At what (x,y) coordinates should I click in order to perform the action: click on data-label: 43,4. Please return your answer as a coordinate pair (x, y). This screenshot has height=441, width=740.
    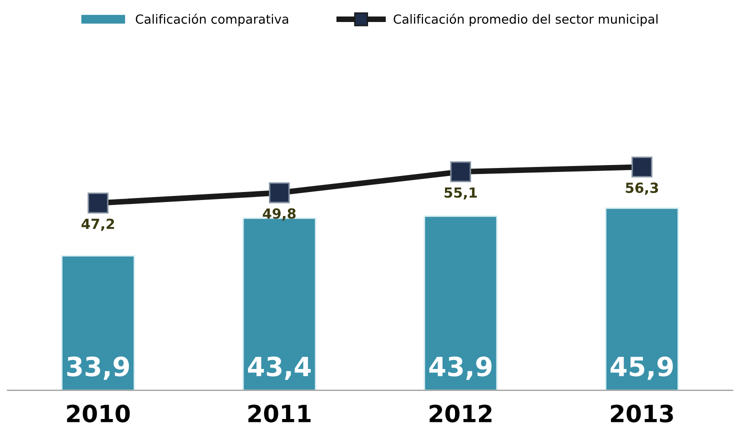
    Looking at the image, I should click on (279, 368).